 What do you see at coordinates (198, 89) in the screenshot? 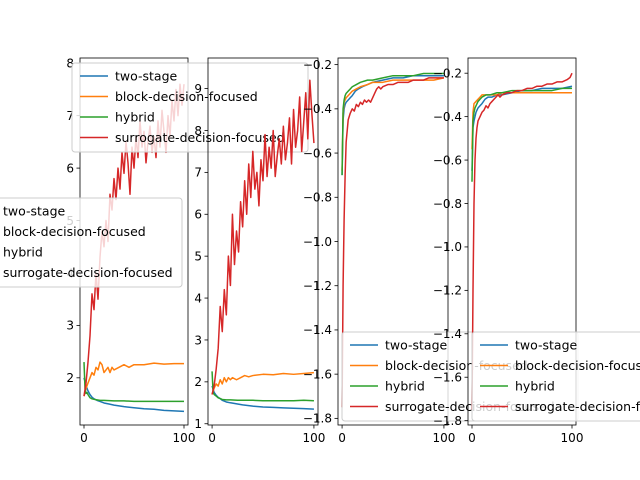
I see `y-tick-label: 9` at bounding box center [198, 89].